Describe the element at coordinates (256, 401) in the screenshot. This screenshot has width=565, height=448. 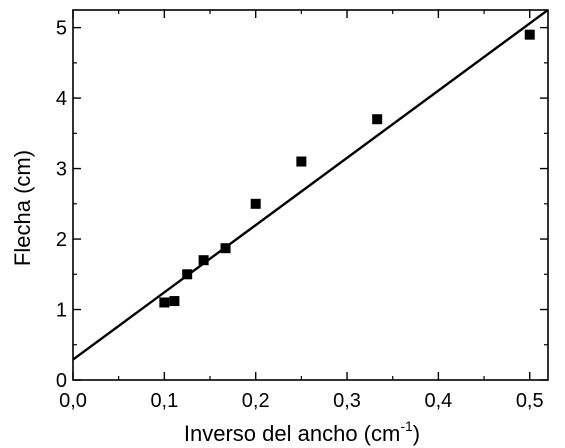
I see `x-tick-label-2: 0,2` at that location.